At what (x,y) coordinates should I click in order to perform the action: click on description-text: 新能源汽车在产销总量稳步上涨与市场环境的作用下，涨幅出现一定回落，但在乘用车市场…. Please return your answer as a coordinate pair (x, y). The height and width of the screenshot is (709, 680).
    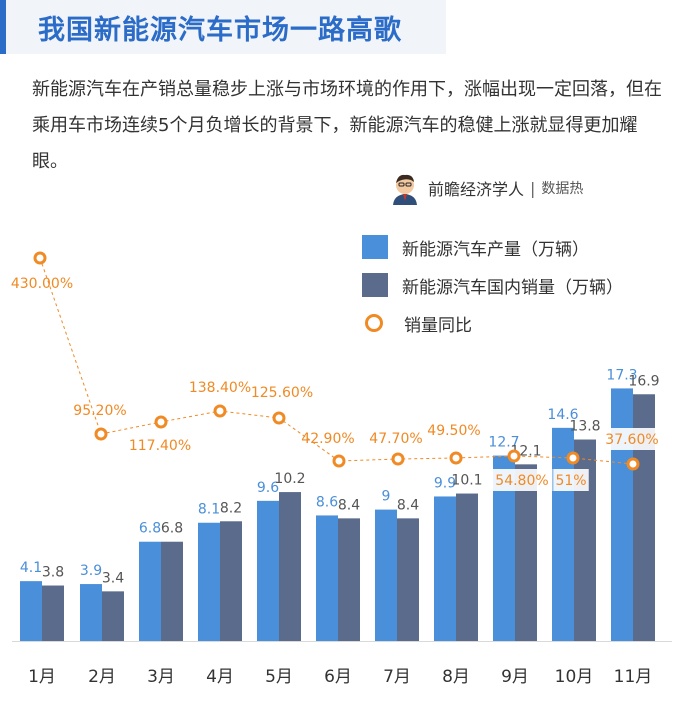
    Looking at the image, I should click on (347, 125).